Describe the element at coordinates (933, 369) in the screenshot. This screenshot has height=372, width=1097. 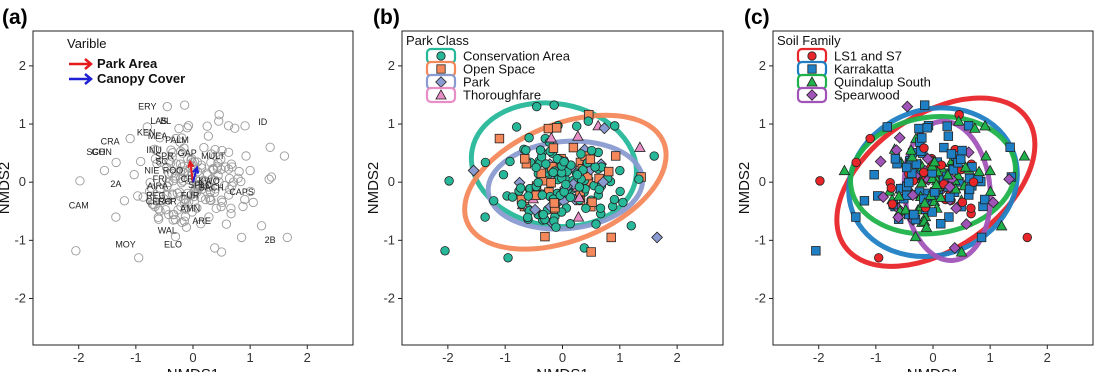
I see `x-axis-label: NMDS1` at that location.